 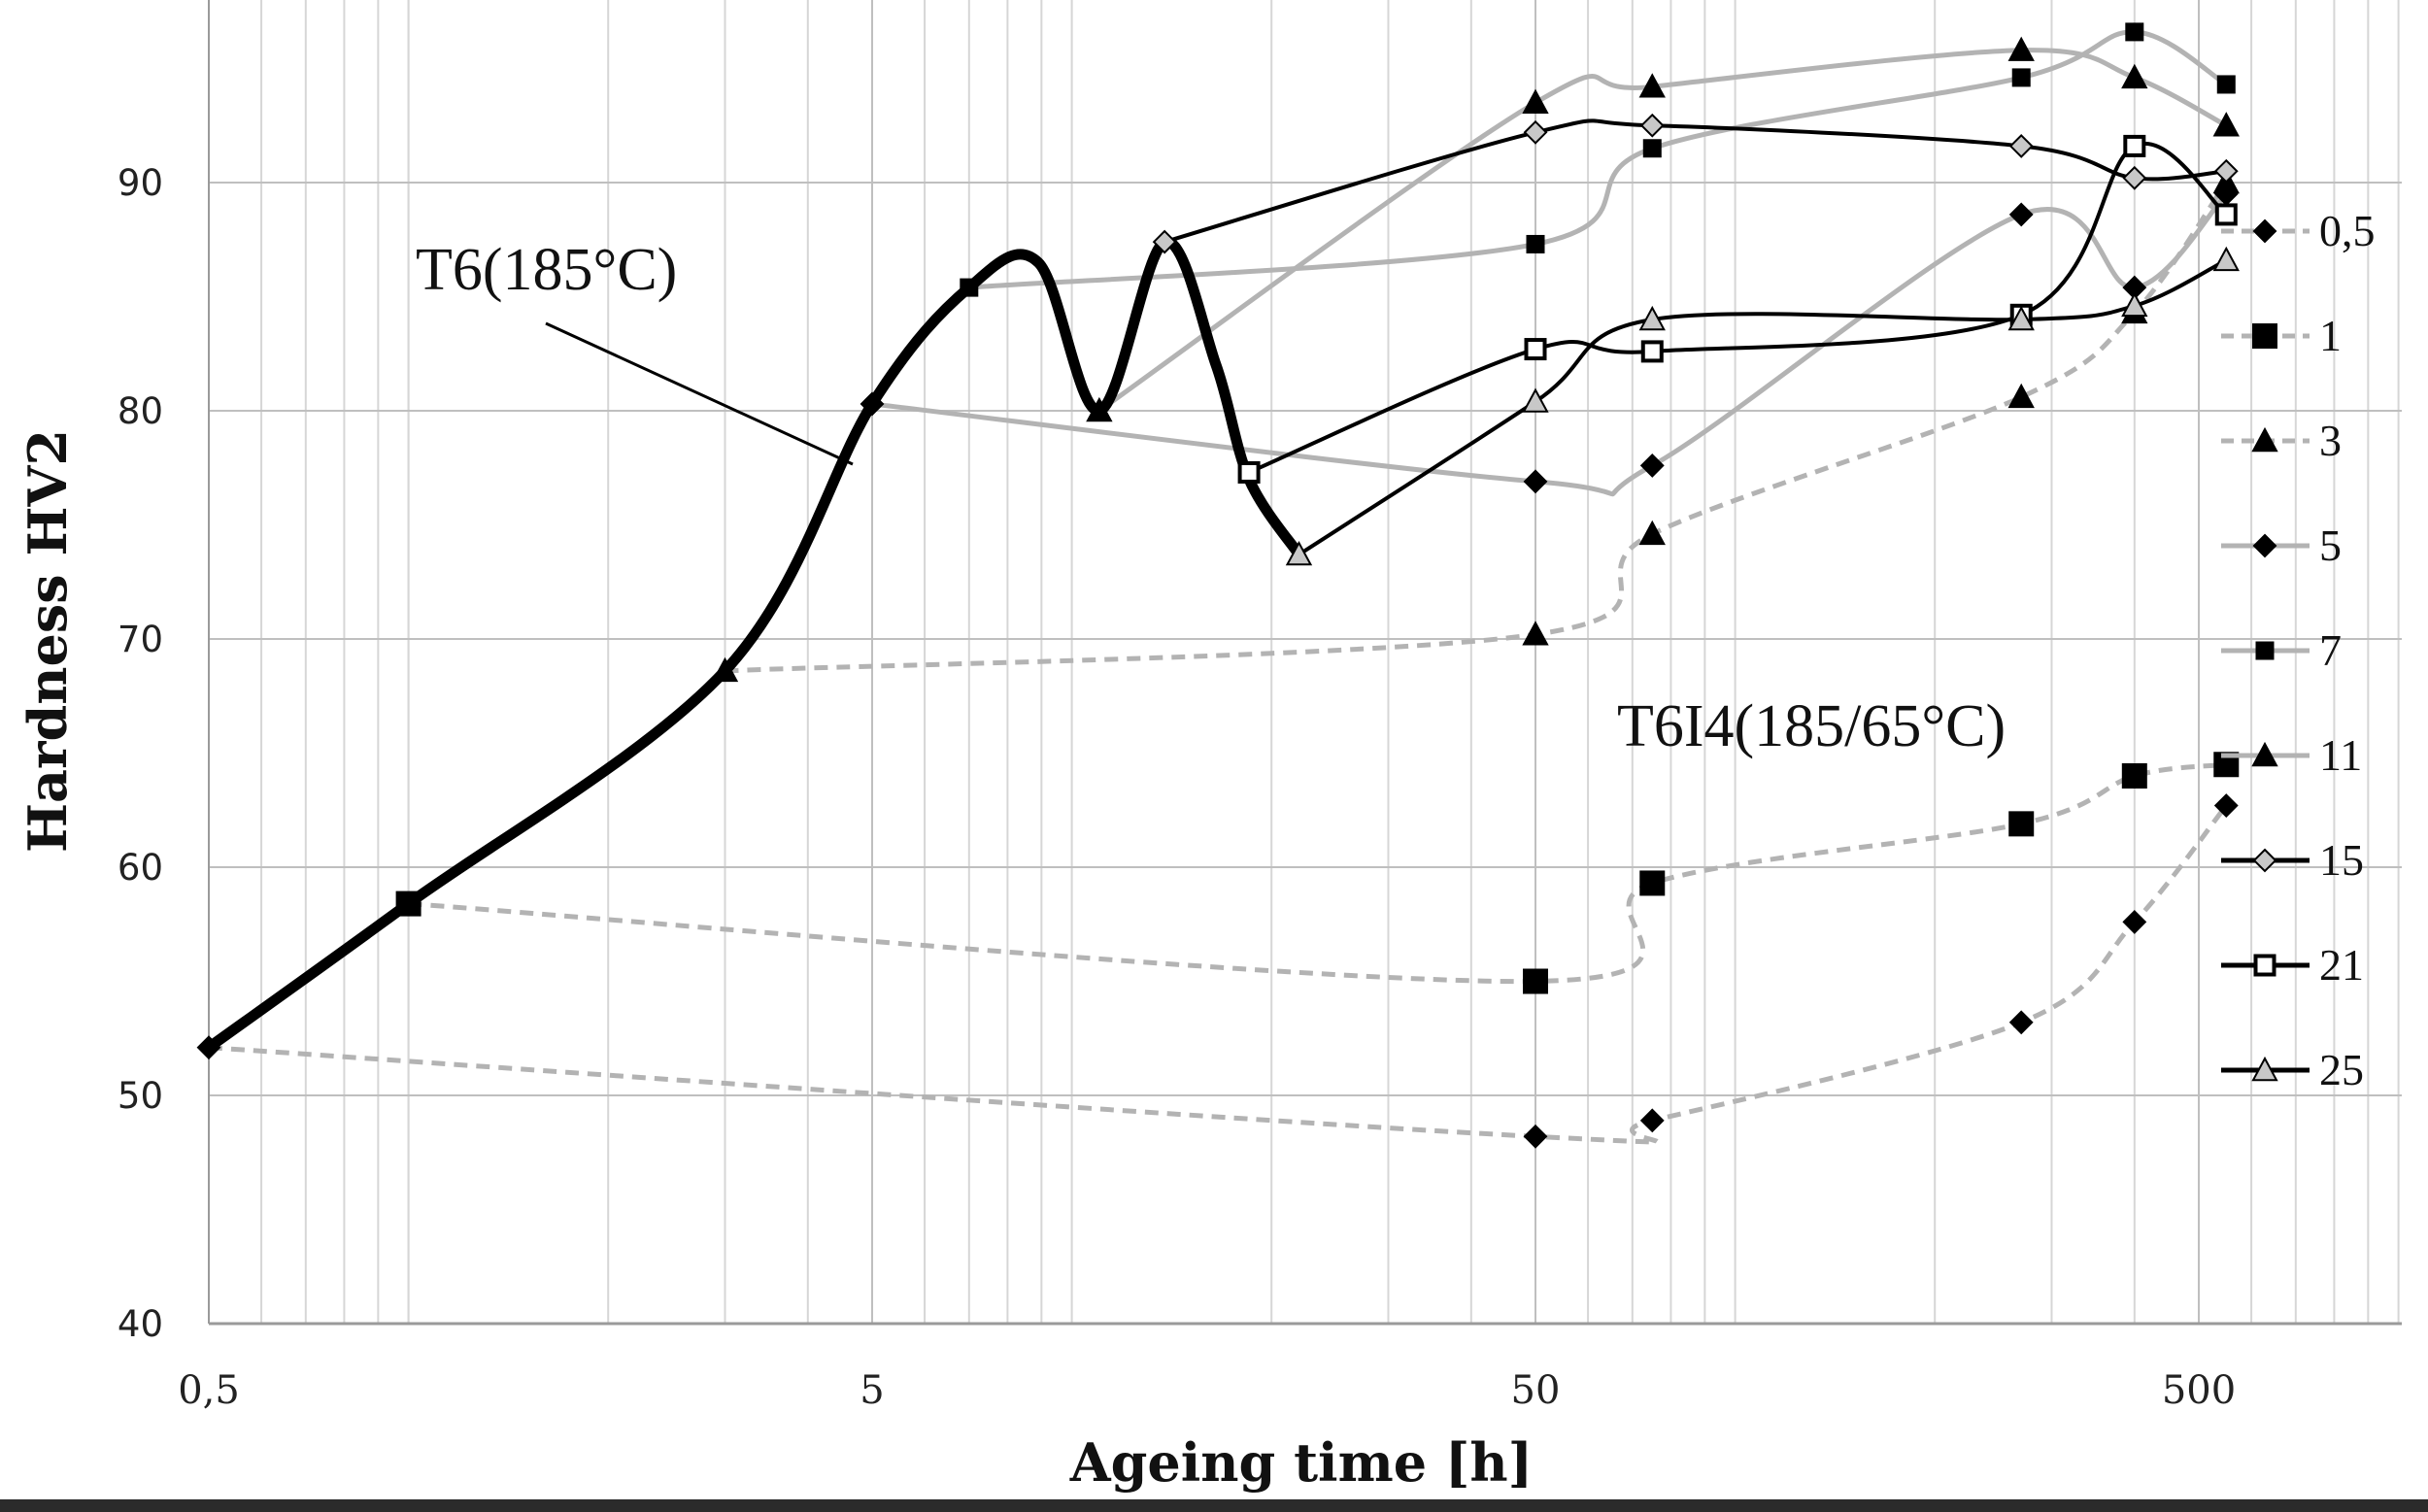 I want to click on y-tick-labels: 40 50 60 70 80 90, so click(x=140, y=753).